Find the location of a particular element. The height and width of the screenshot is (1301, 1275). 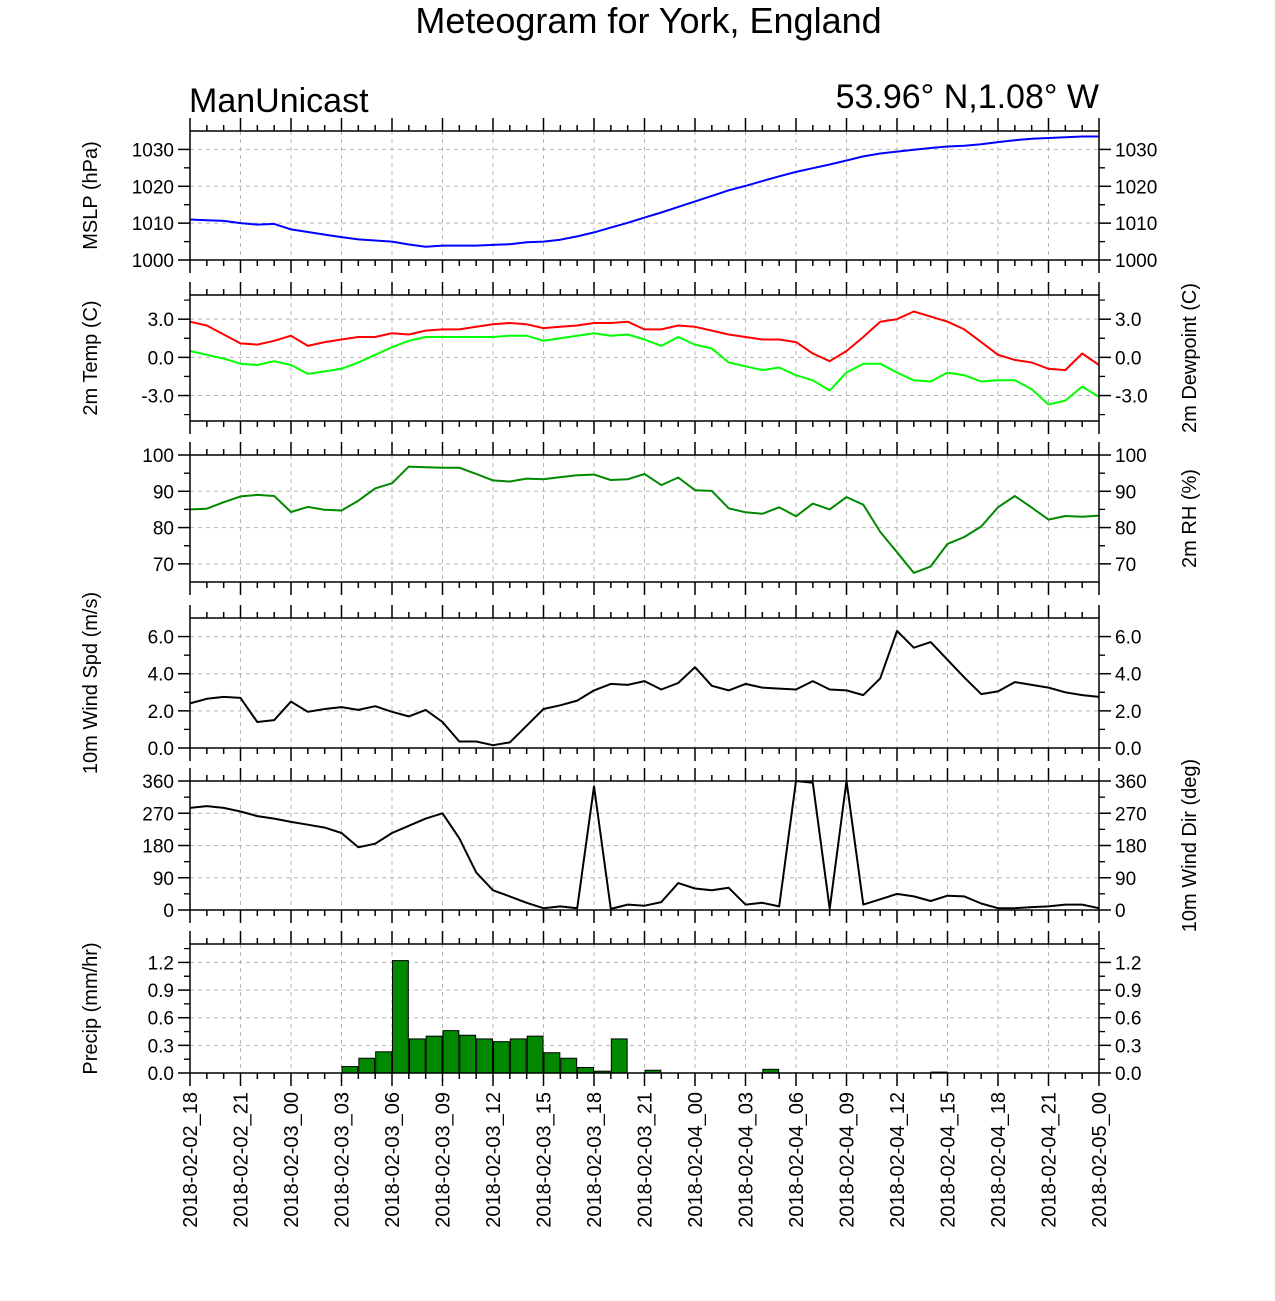

wspd-y-tick-label-left: 4.0 is located at coordinates (161, 675).